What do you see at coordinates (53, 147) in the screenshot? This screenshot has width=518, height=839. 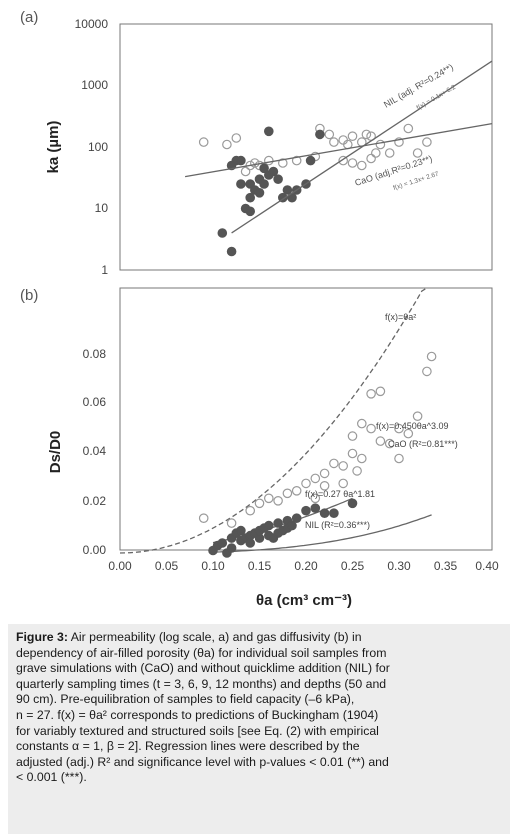 I see `panel-a-ylabel: ka (µm)` at bounding box center [53, 147].